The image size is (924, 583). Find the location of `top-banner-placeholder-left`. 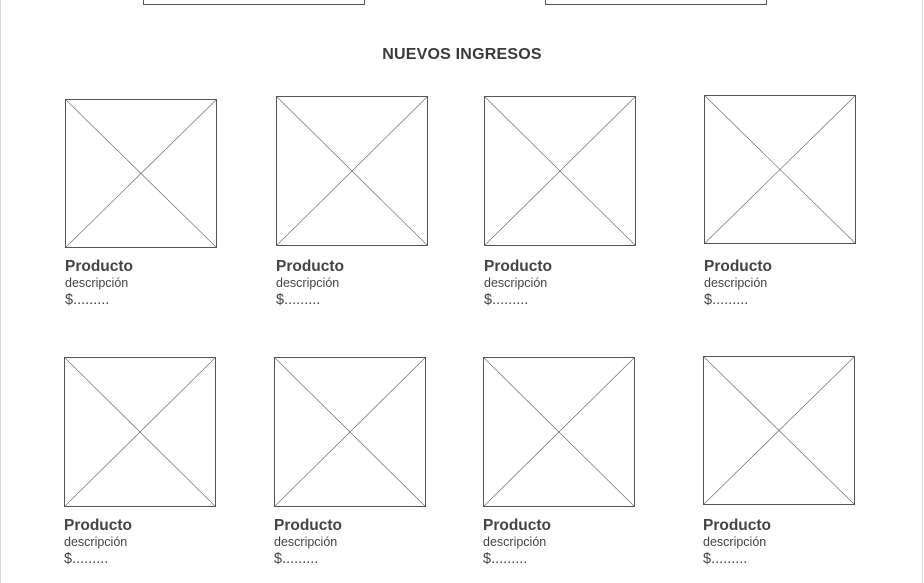

top-banner-placeholder-left is located at coordinates (254, 2).